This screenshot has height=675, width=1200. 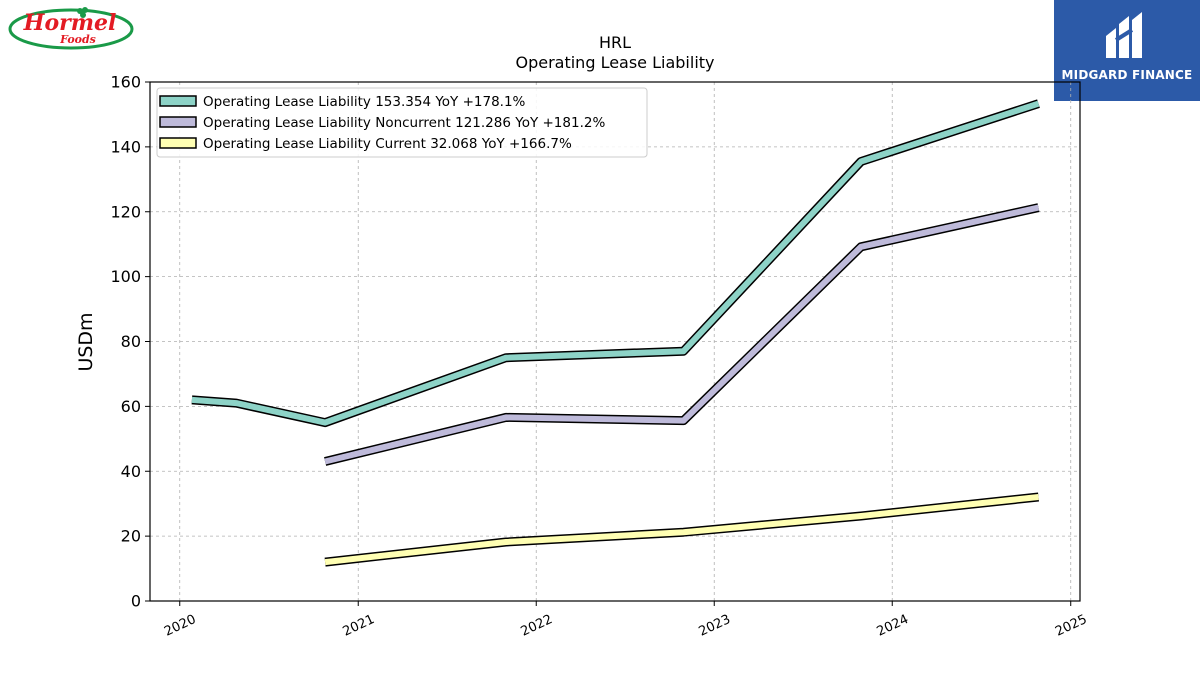 I want to click on y-tick-label: 160, so click(x=125, y=82).